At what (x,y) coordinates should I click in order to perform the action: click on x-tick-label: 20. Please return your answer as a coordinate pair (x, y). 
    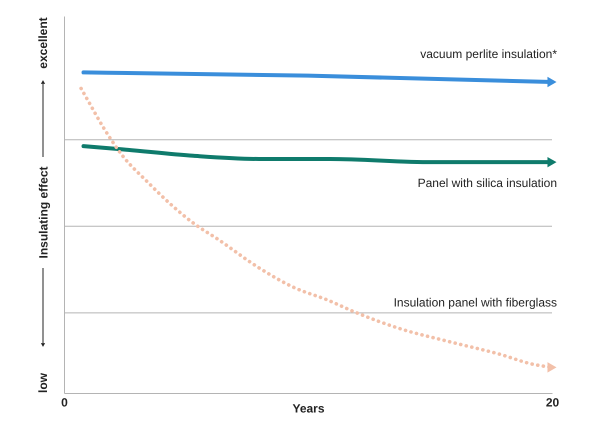
    Looking at the image, I should click on (553, 403).